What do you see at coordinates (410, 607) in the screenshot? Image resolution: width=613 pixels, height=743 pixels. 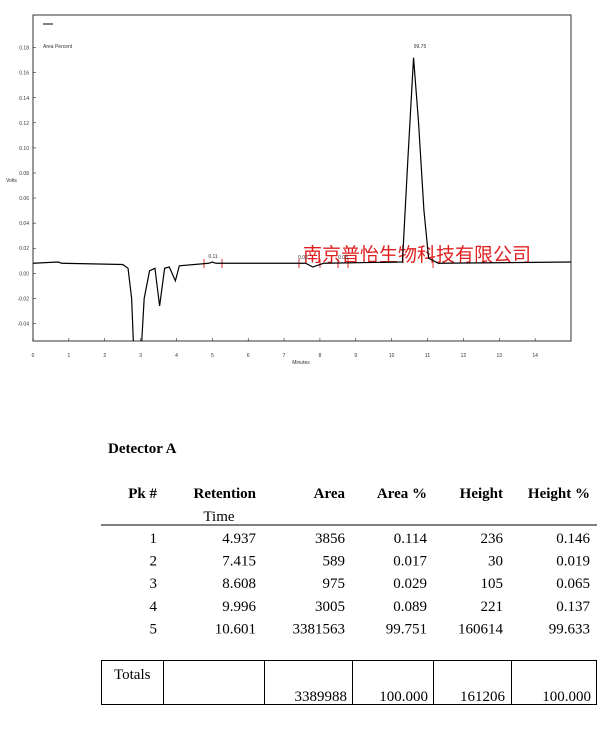 I see `table-cell: 0.089` at bounding box center [410, 607].